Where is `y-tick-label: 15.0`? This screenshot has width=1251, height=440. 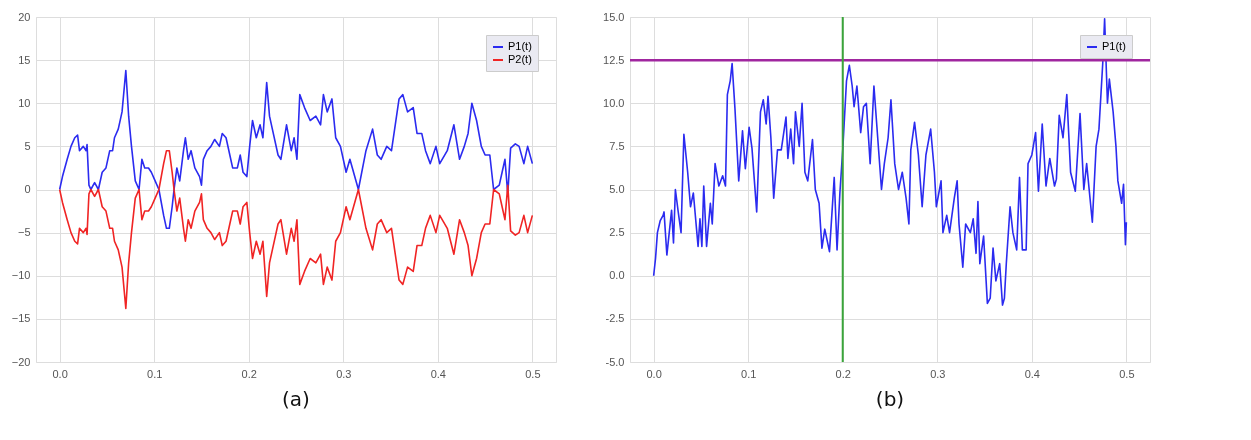 y-tick-label: 15.0 is located at coordinates (614, 16).